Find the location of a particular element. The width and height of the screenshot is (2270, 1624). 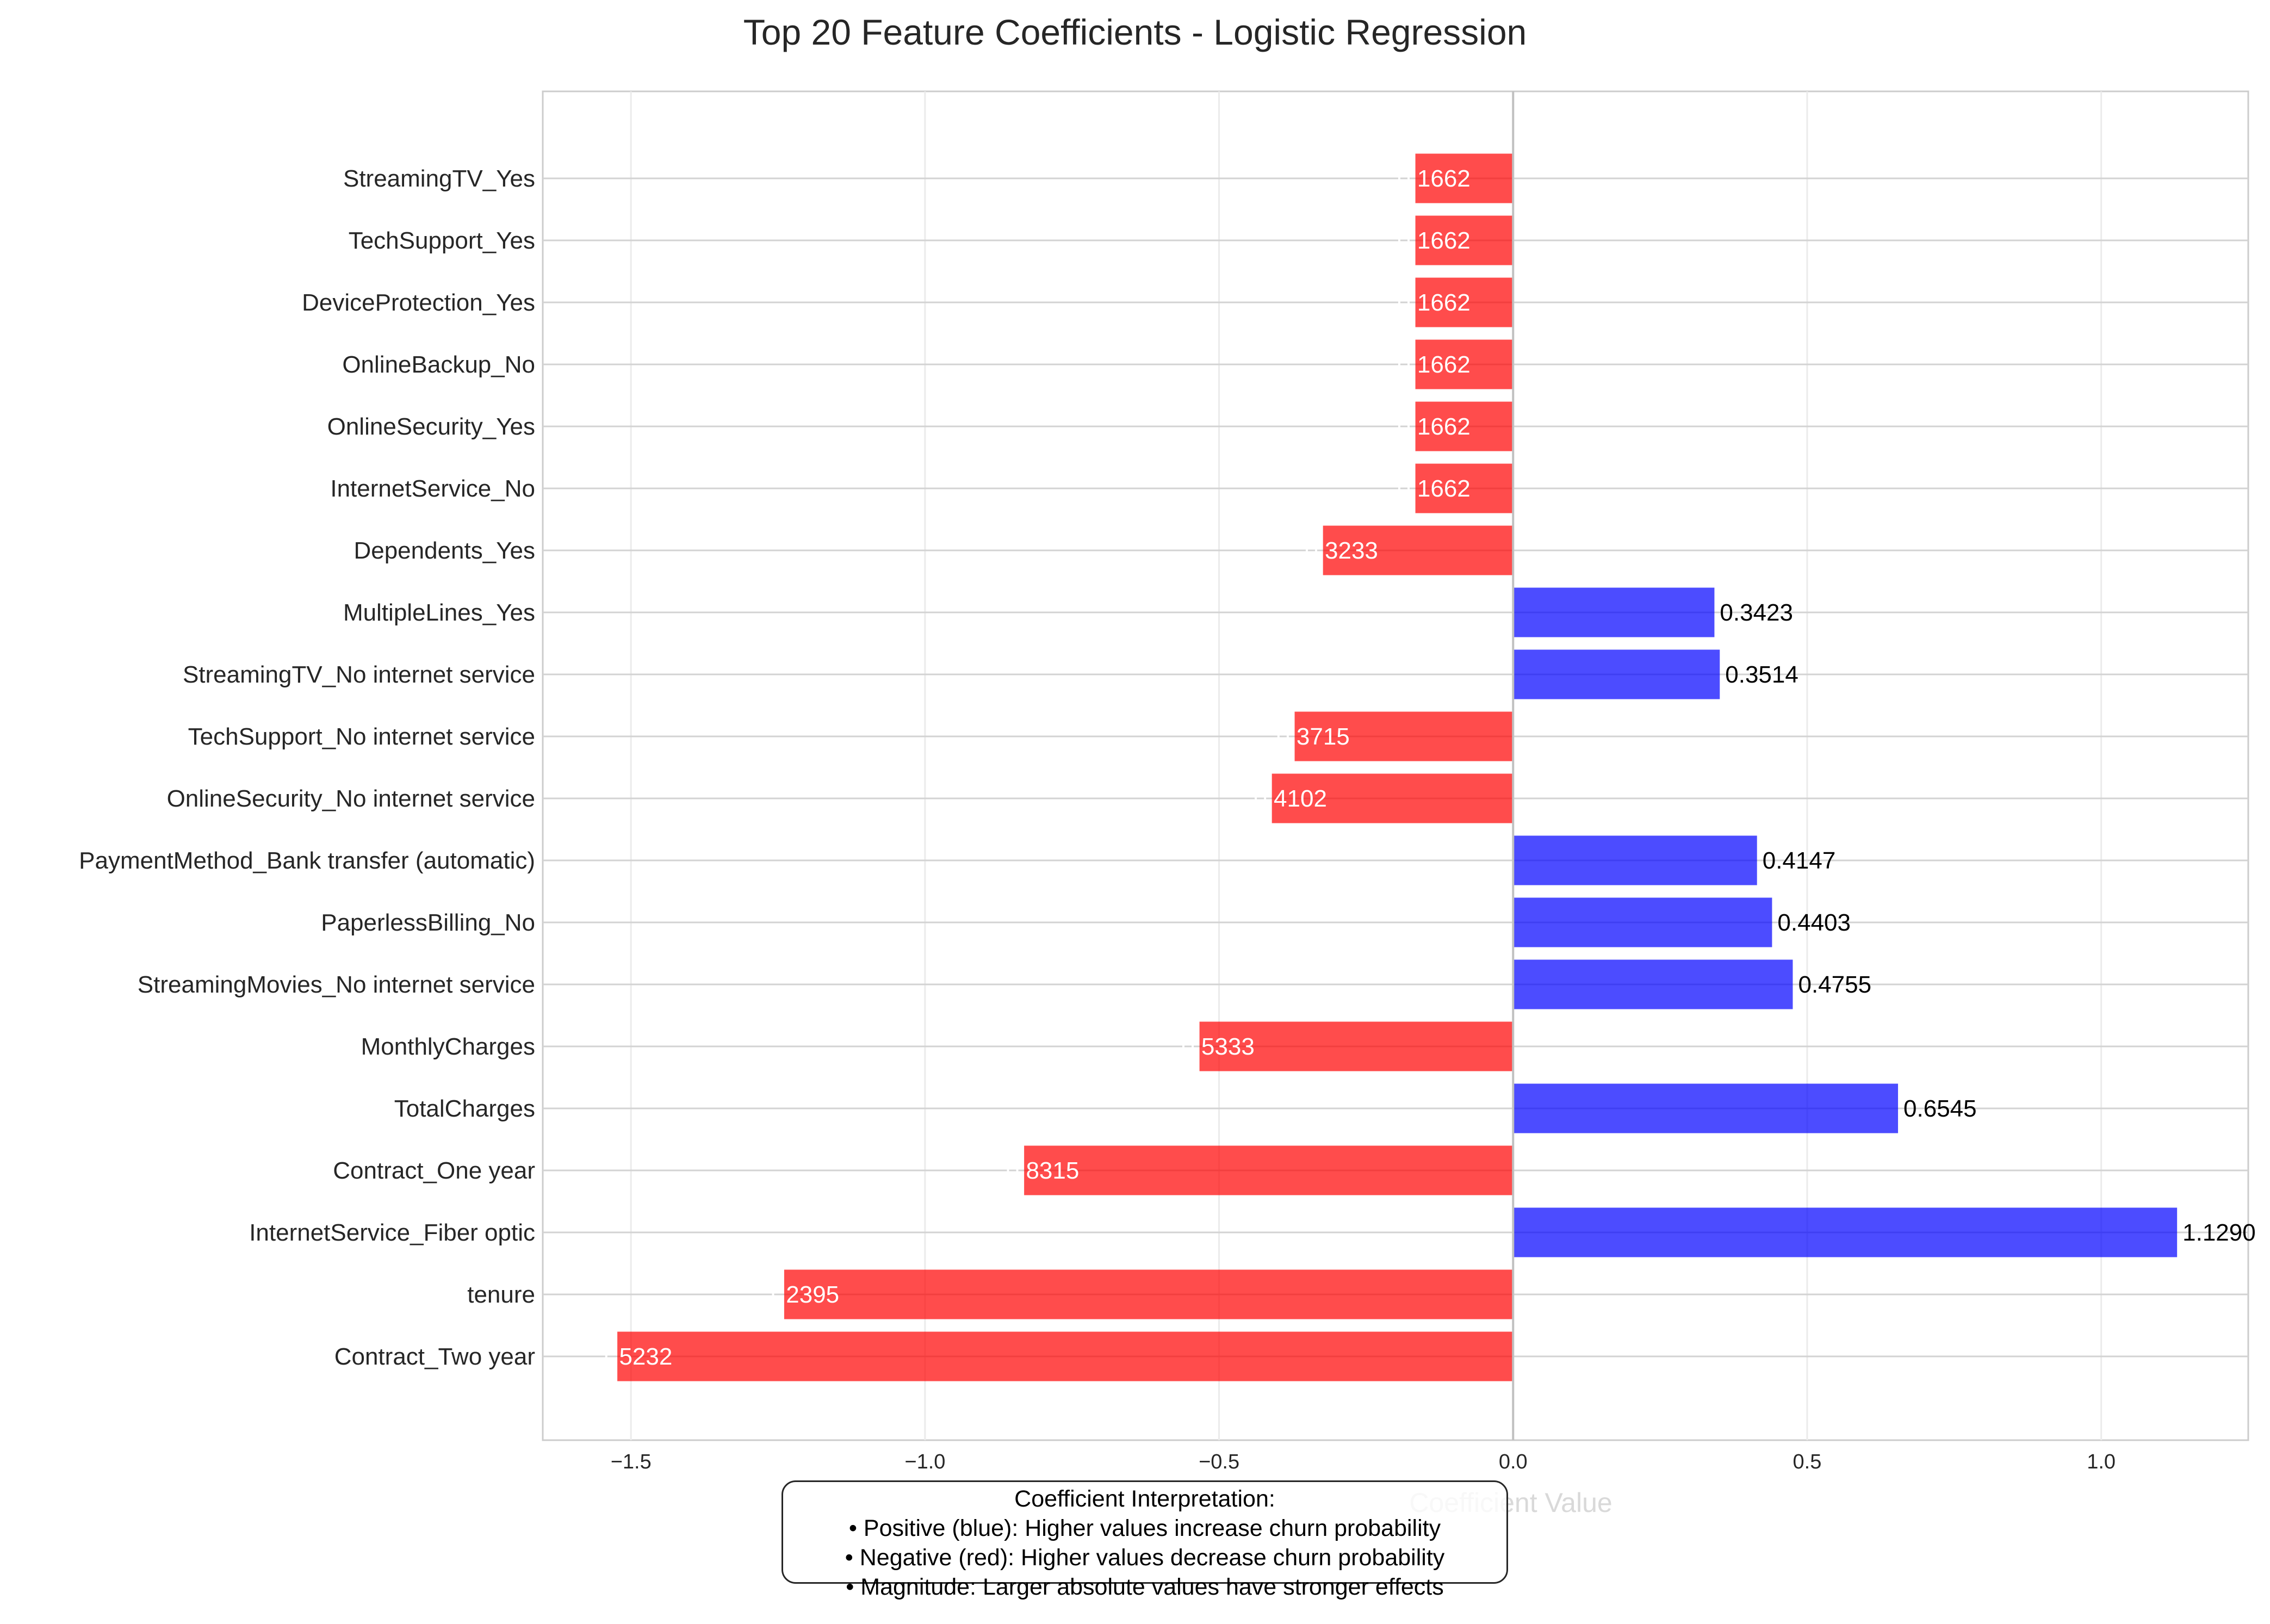

y-tick-label: OnlineSecurity_No internet service is located at coordinates (351, 798).